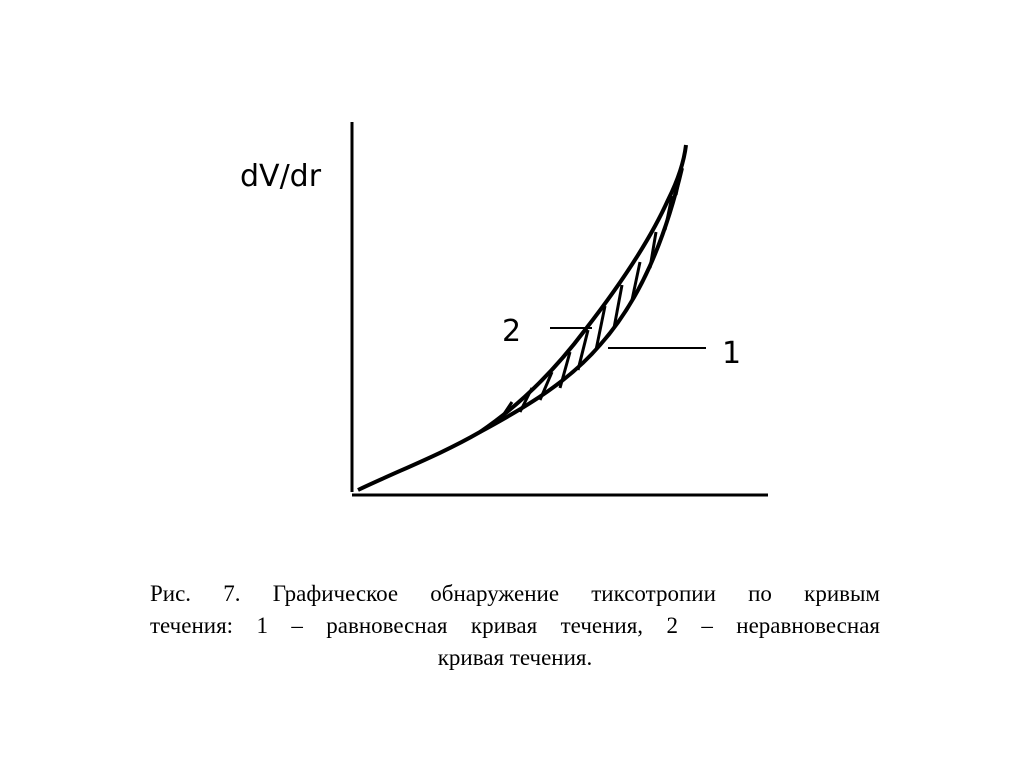 The width and height of the screenshot is (1024, 768). Describe the element at coordinates (591, 292) in the screenshot. I see `hatching` at that location.